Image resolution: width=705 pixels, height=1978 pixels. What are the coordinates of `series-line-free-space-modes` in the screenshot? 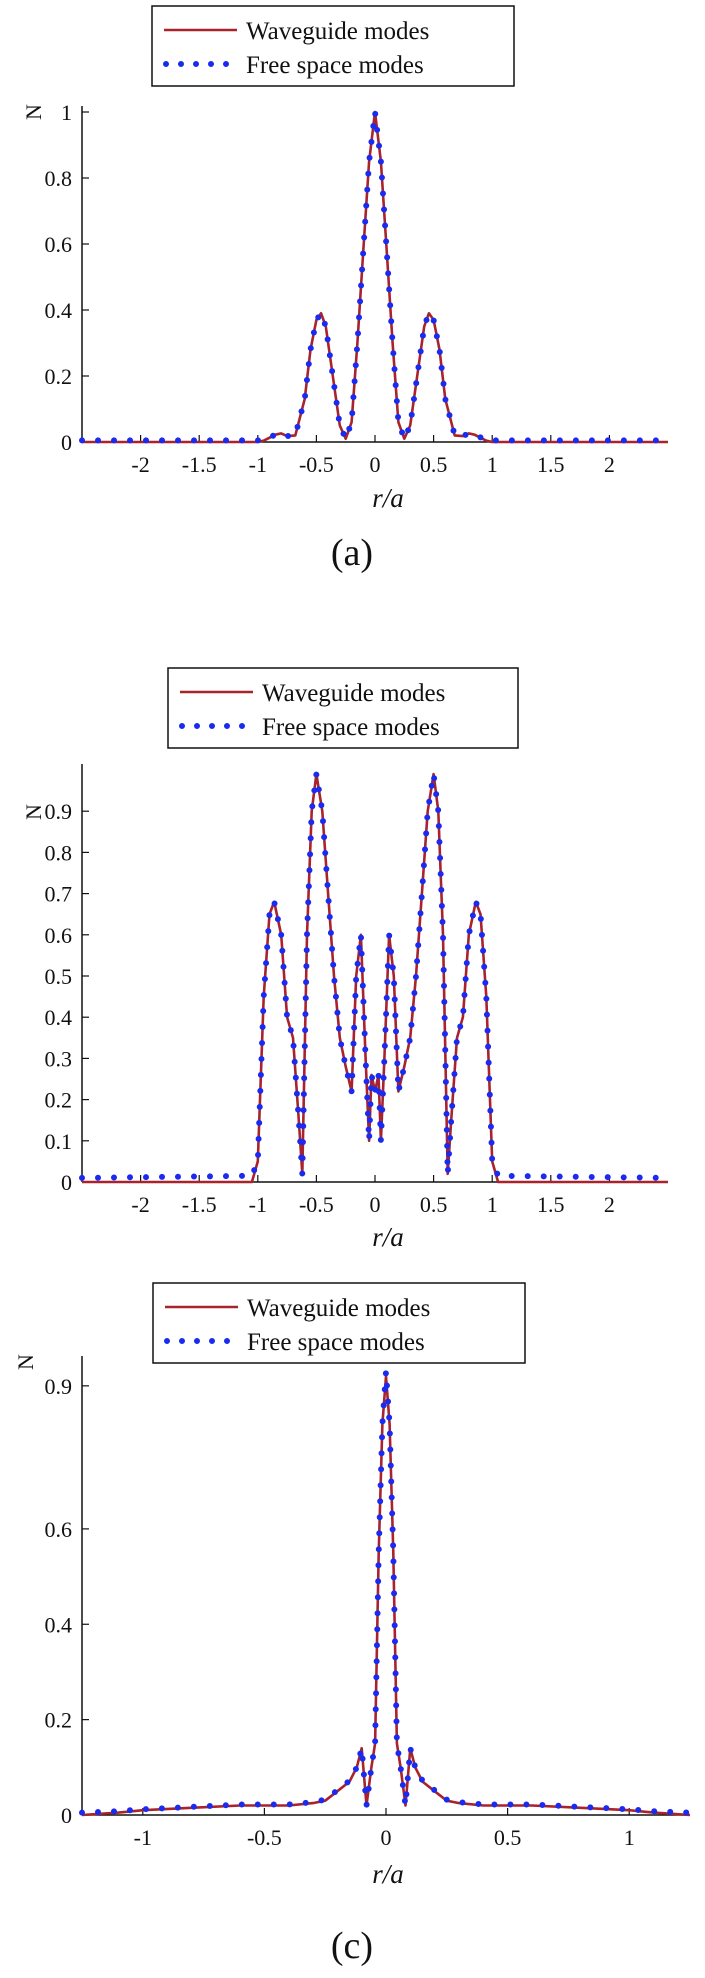 It's located at (375, 276).